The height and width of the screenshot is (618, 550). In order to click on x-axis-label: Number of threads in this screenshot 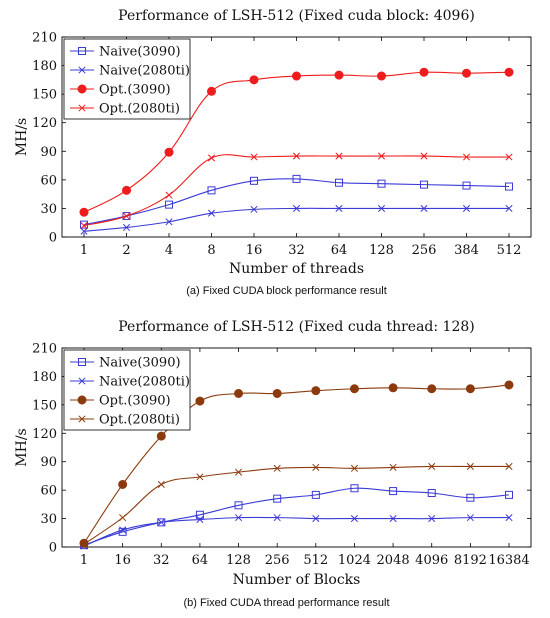, I will do `click(296, 269)`.